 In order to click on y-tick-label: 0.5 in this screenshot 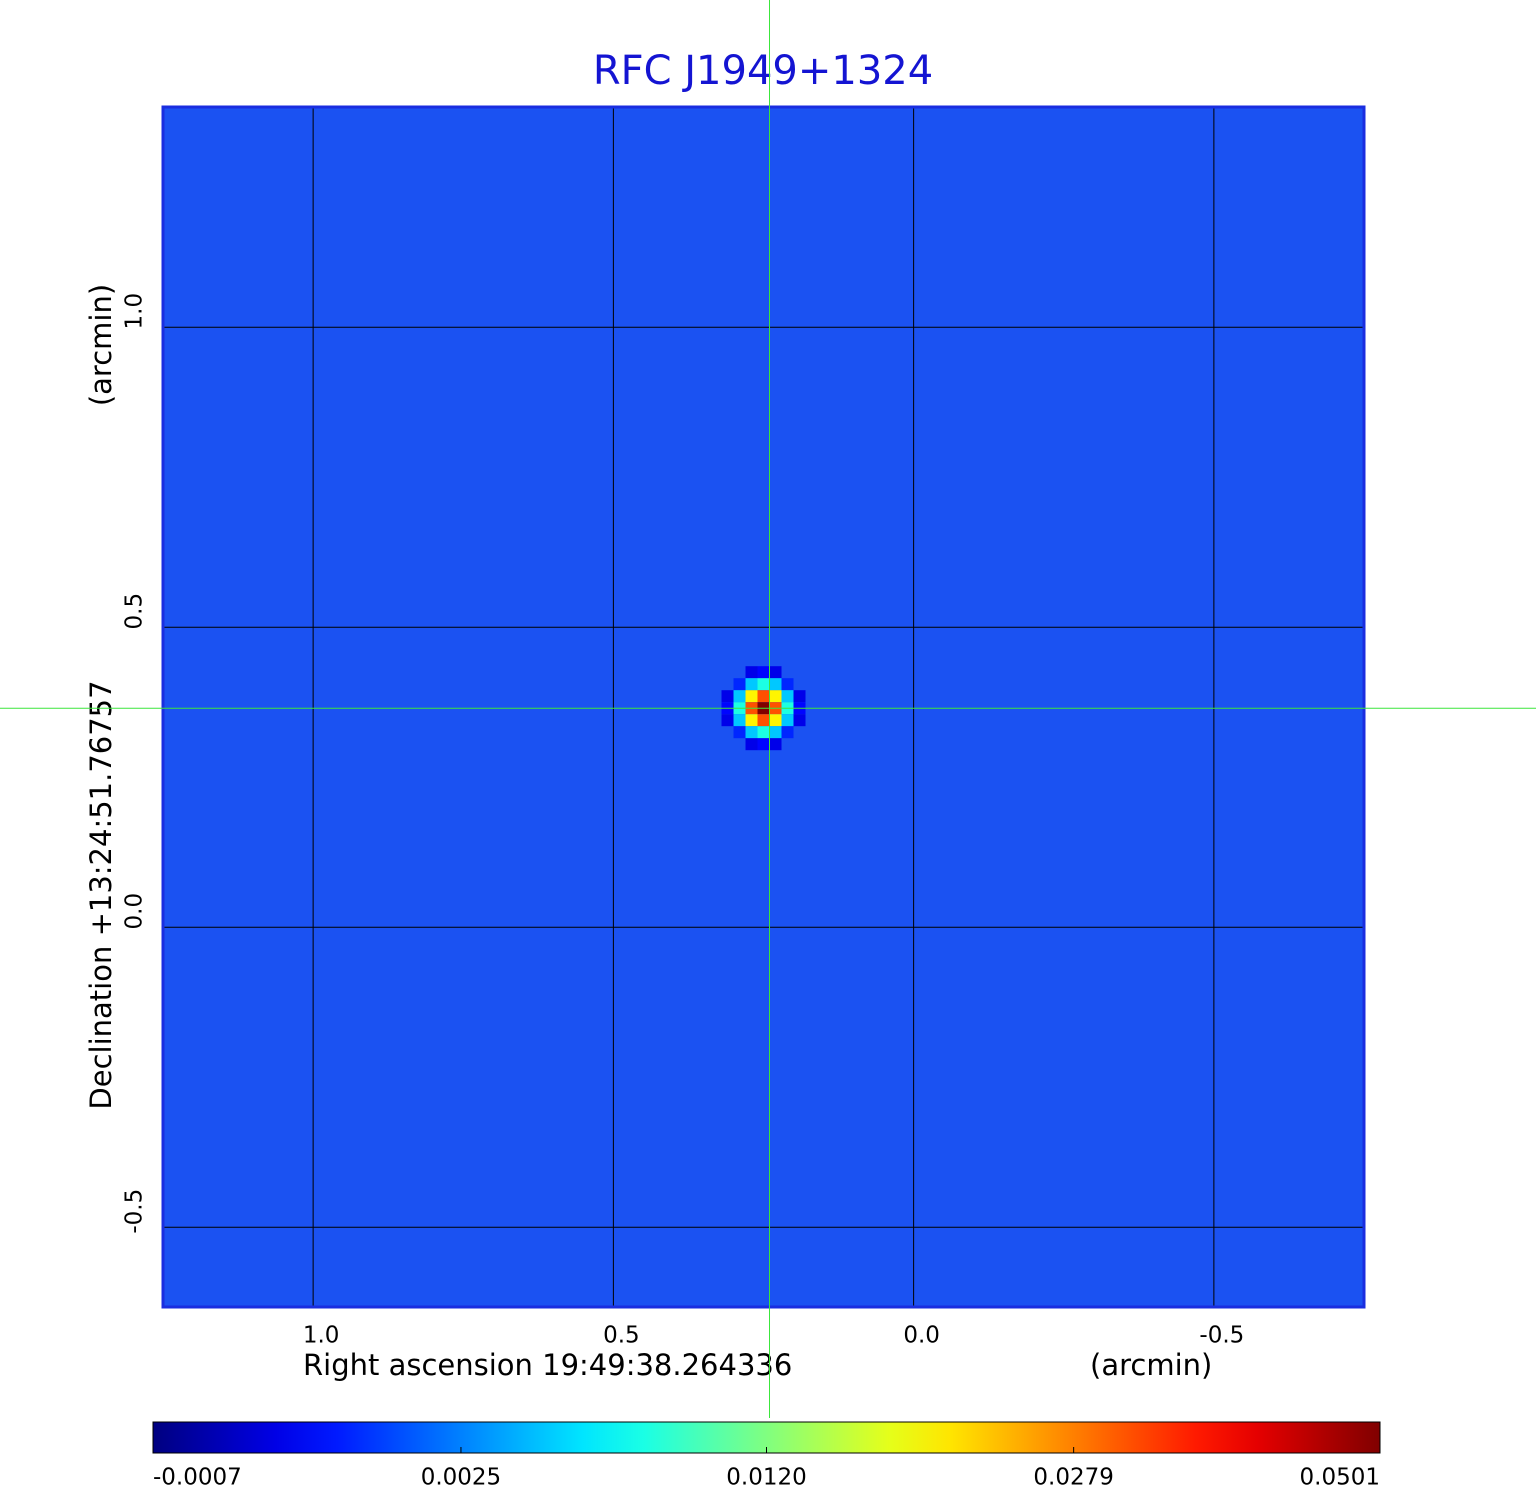, I will do `click(135, 611)`.